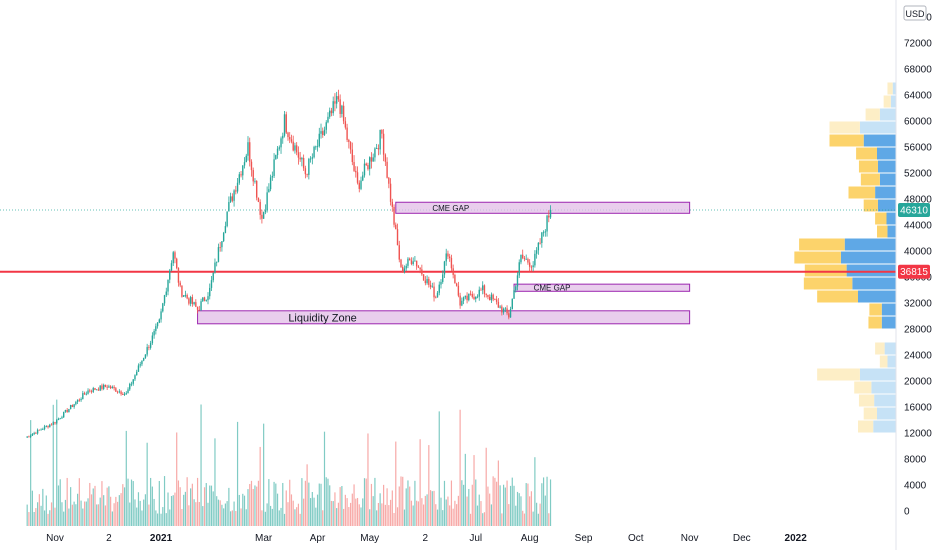 The height and width of the screenshot is (550, 932). I want to click on currency-badge-box, so click(915, 13).